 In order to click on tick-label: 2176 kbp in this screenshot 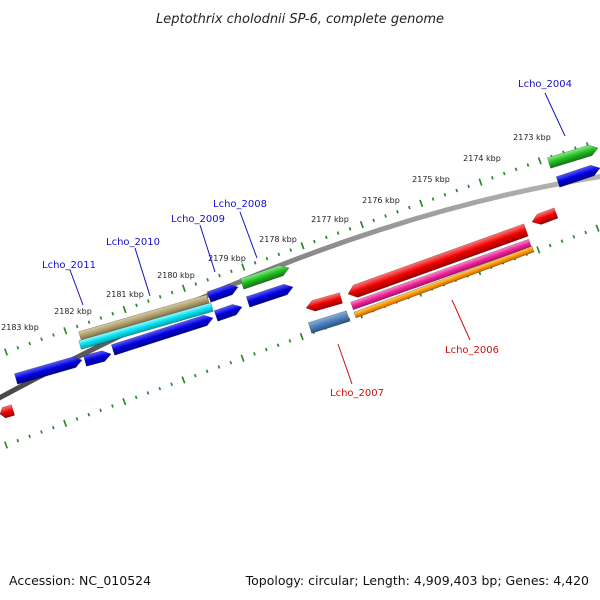, I will do `click(381, 200)`.